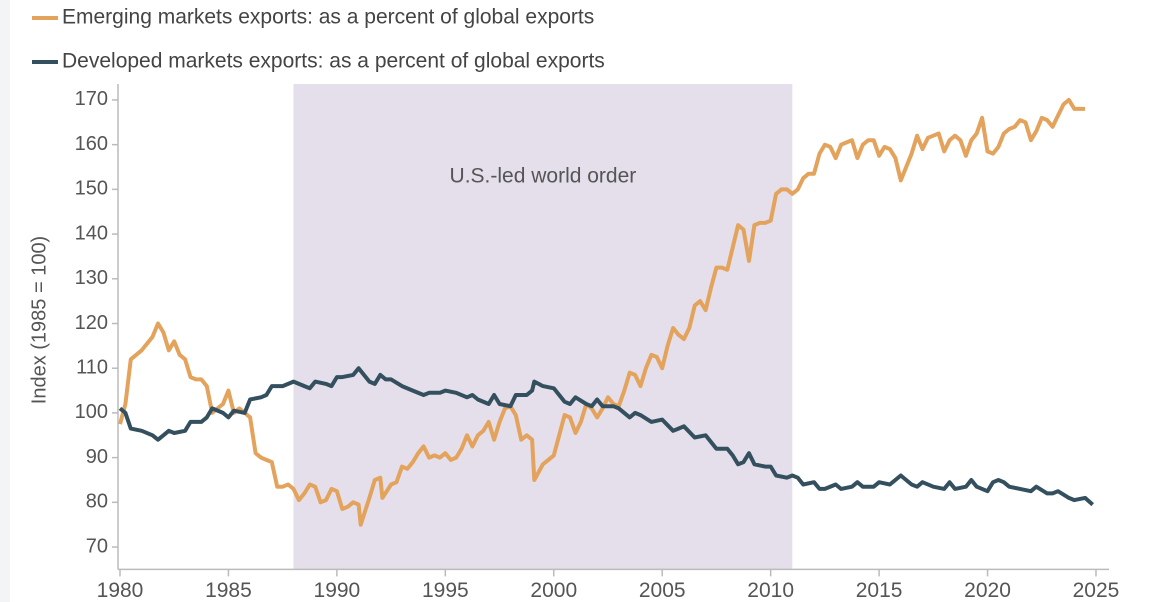 Image resolution: width=1150 pixels, height=602 pixels. I want to click on x-tick-label: 1995, so click(445, 590).